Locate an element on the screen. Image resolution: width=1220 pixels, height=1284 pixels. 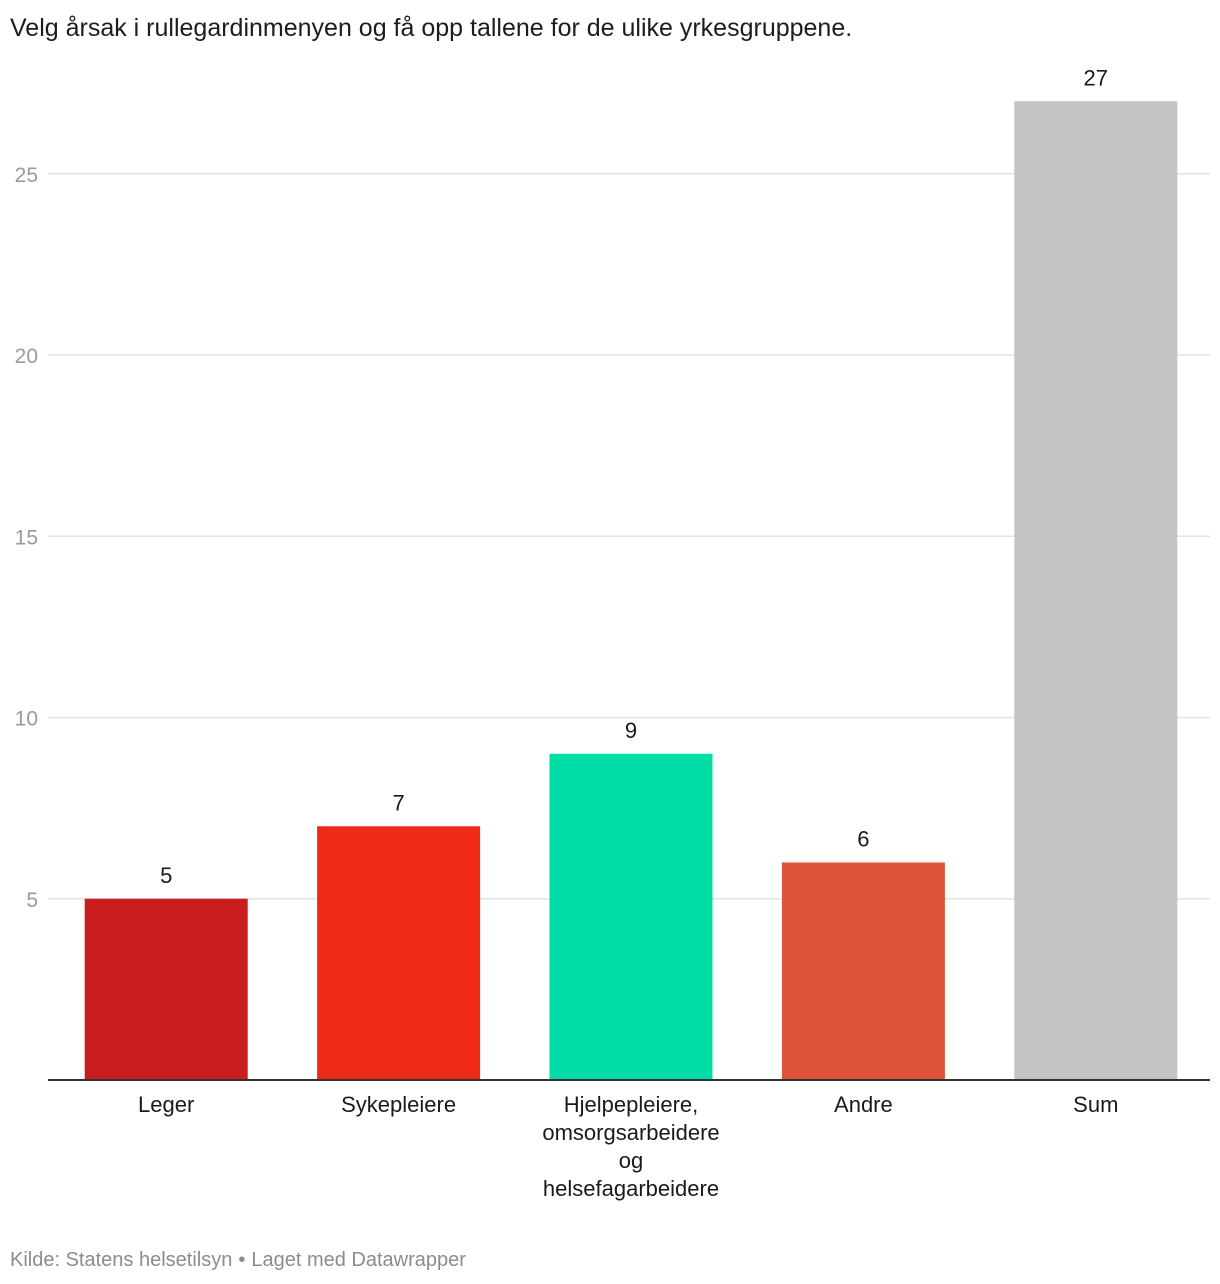
category-label: Leger is located at coordinates (166, 1104).